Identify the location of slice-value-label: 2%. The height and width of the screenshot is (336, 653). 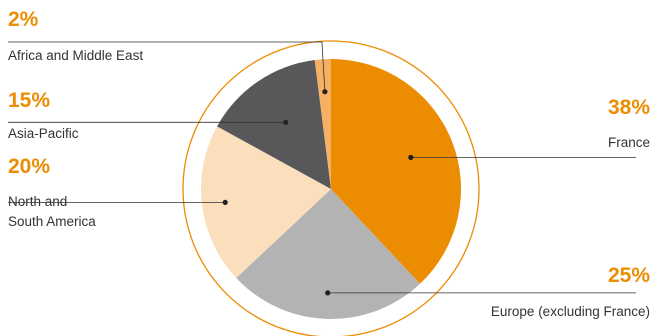
(23, 19).